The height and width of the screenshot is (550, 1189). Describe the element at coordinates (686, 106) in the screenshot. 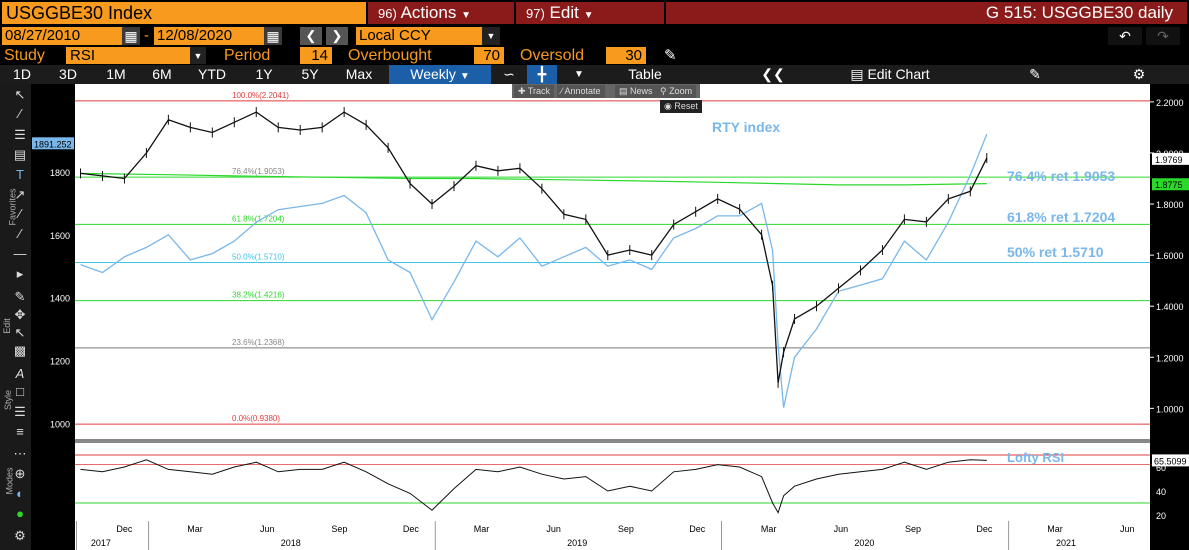

I see `reset-label: Reset` at that location.